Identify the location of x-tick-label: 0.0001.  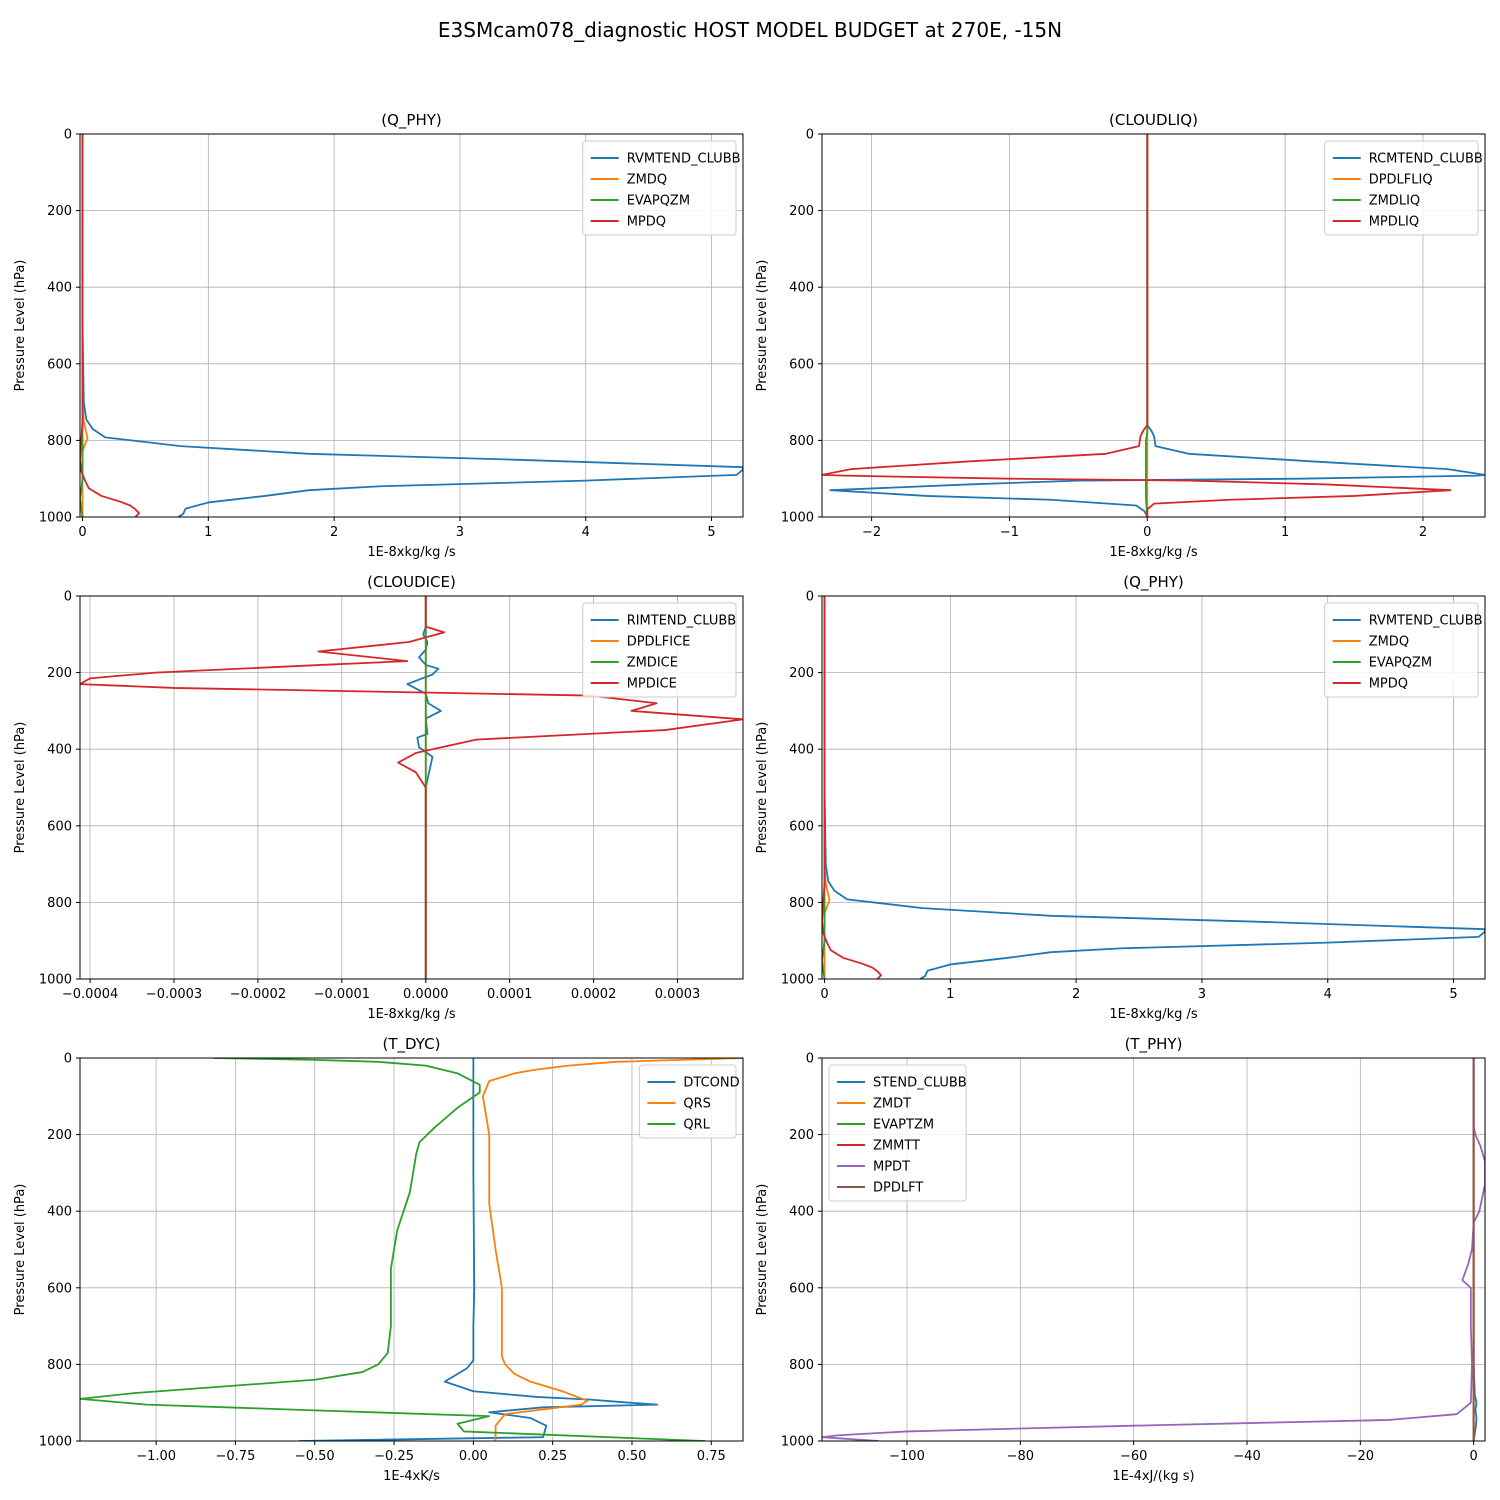
(510, 994).